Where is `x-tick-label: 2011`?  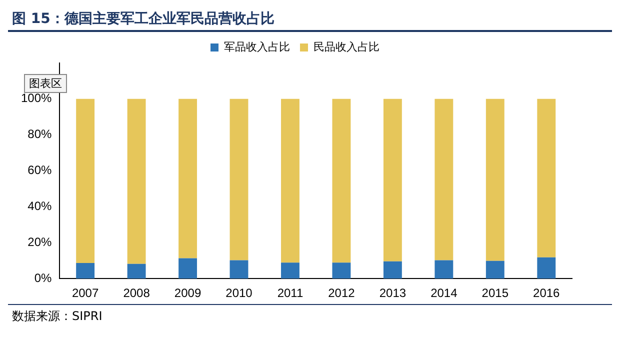
x-tick-label: 2011 is located at coordinates (290, 293).